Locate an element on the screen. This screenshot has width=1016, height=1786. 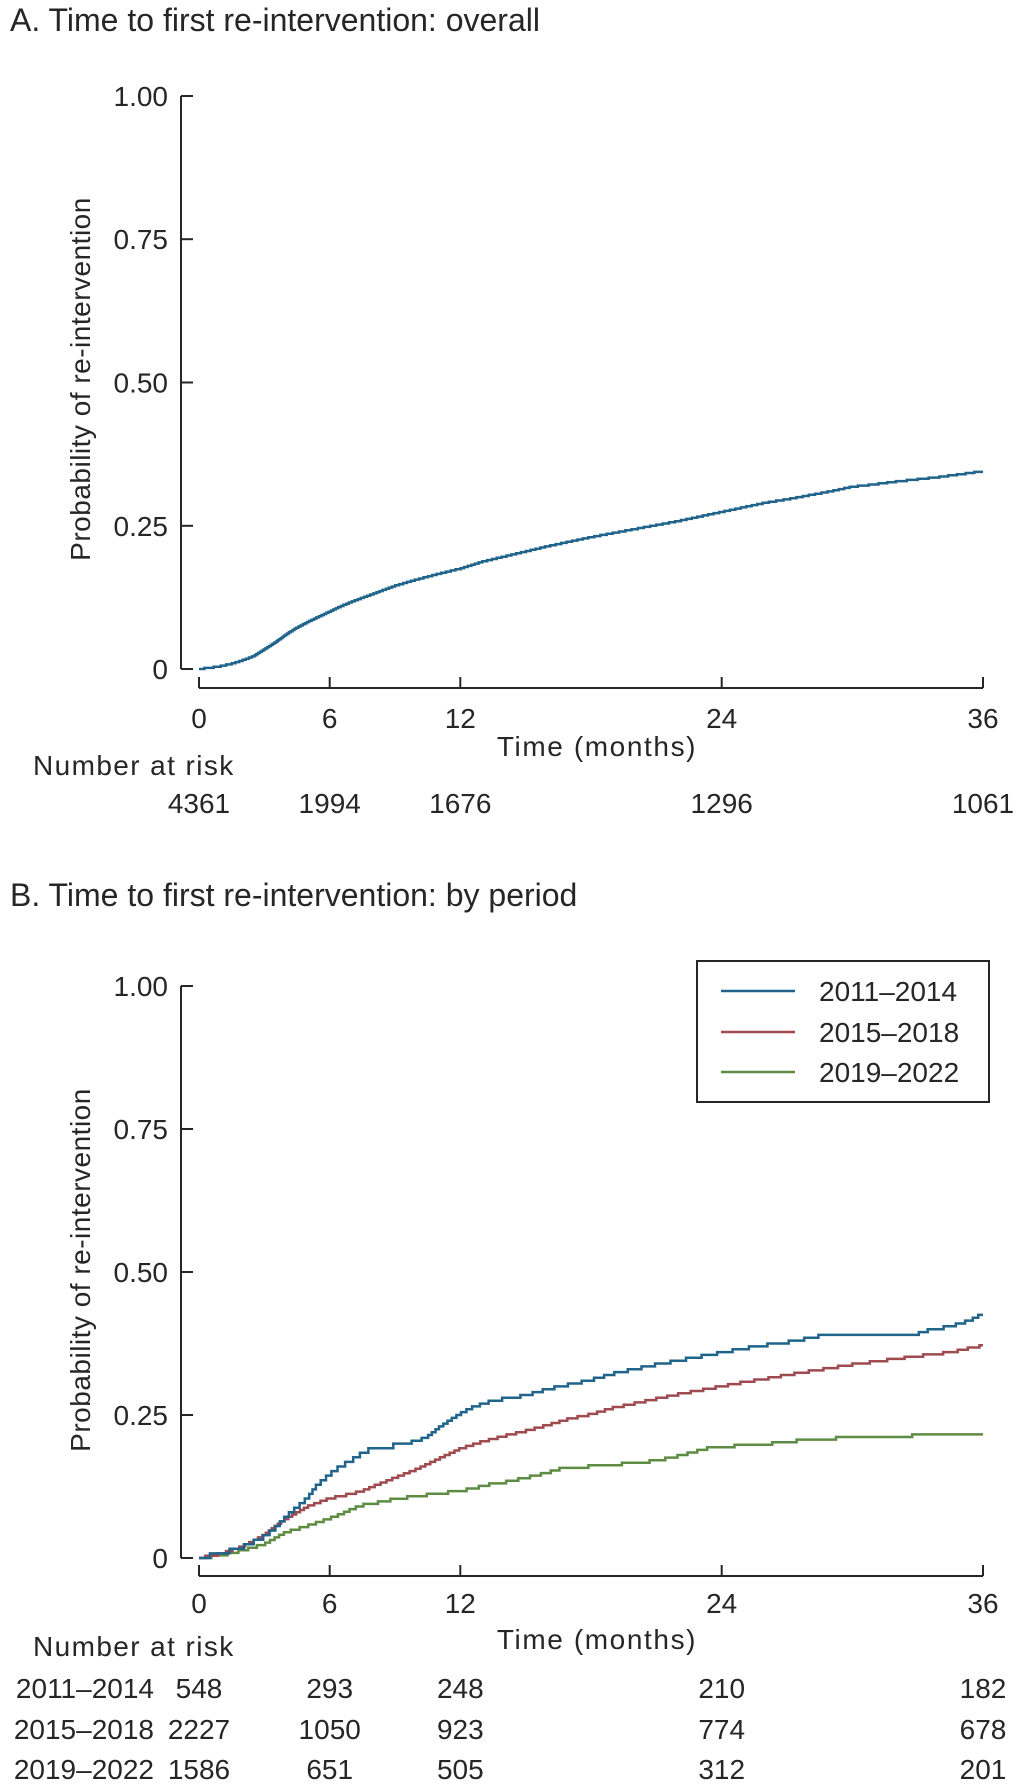
svg-text: 293 is located at coordinates (329, 1688).